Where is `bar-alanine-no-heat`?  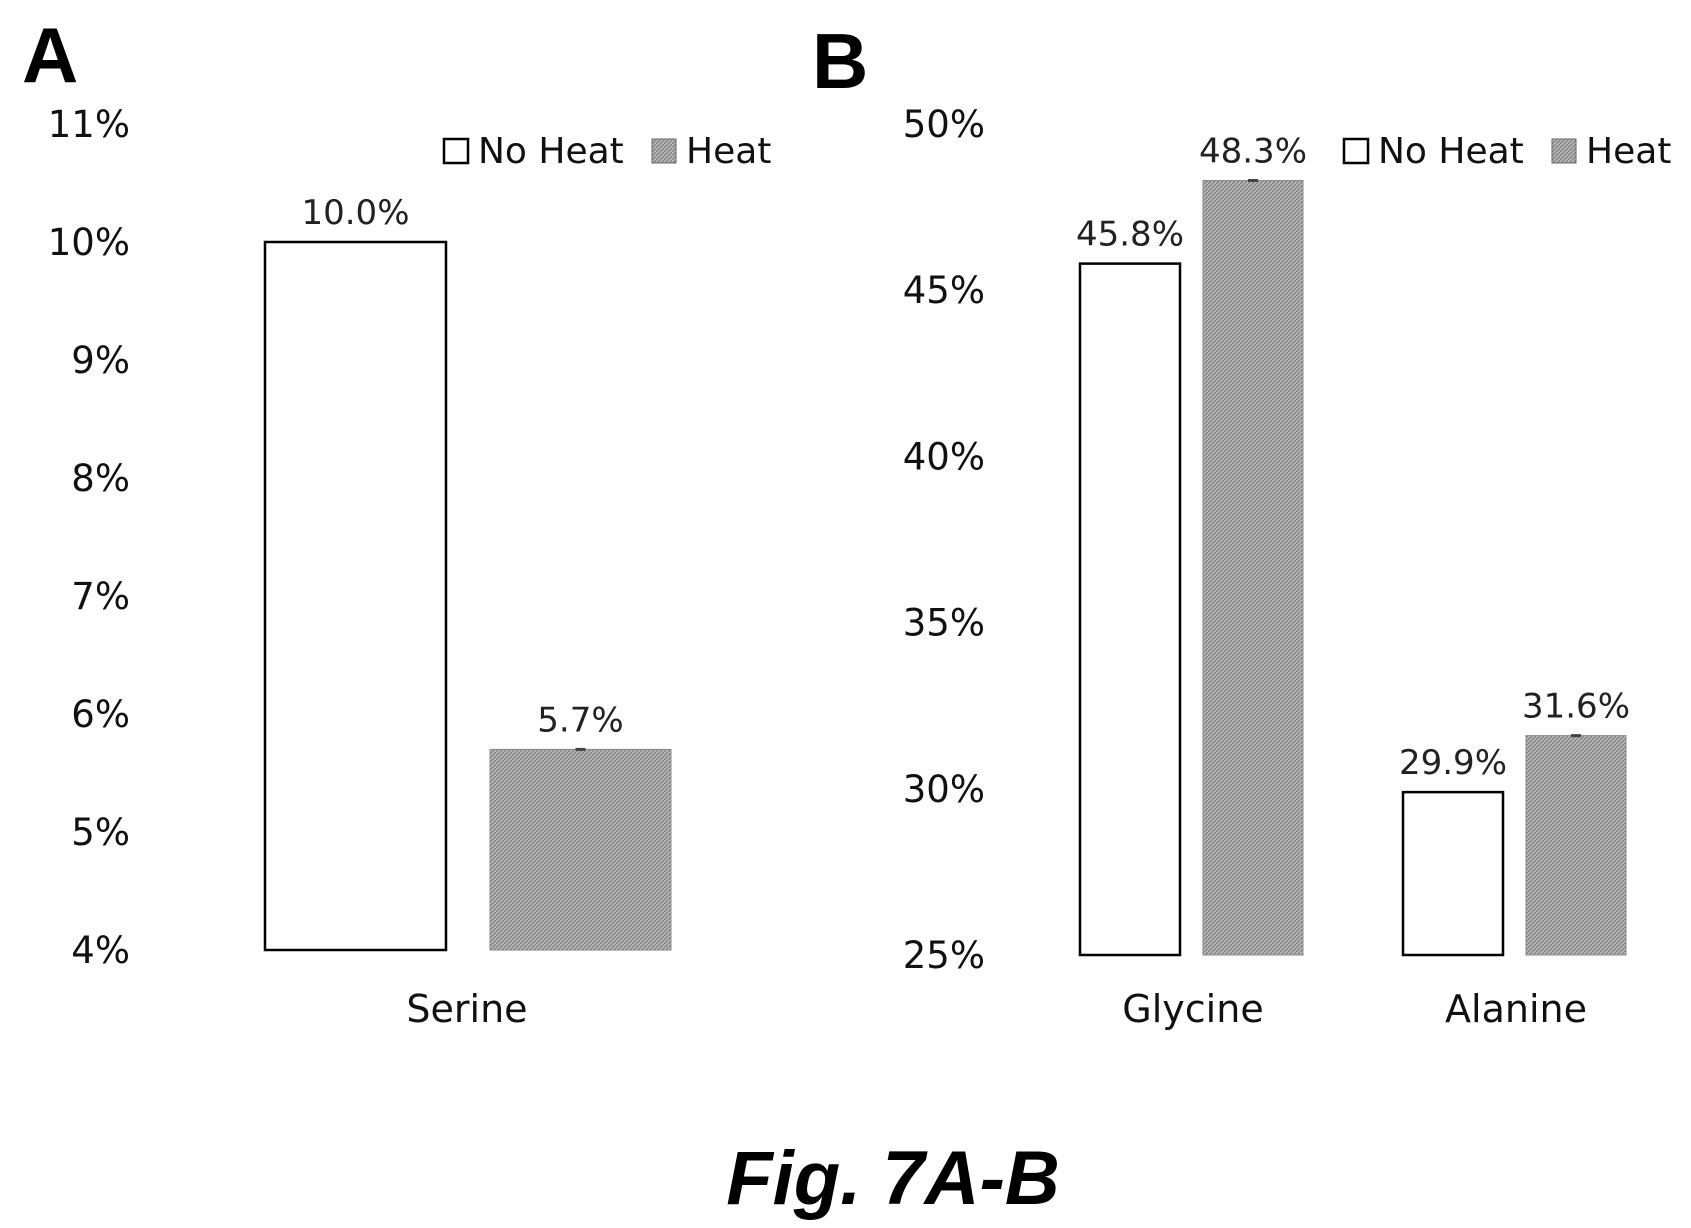 bar-alanine-no-heat is located at coordinates (1453, 873).